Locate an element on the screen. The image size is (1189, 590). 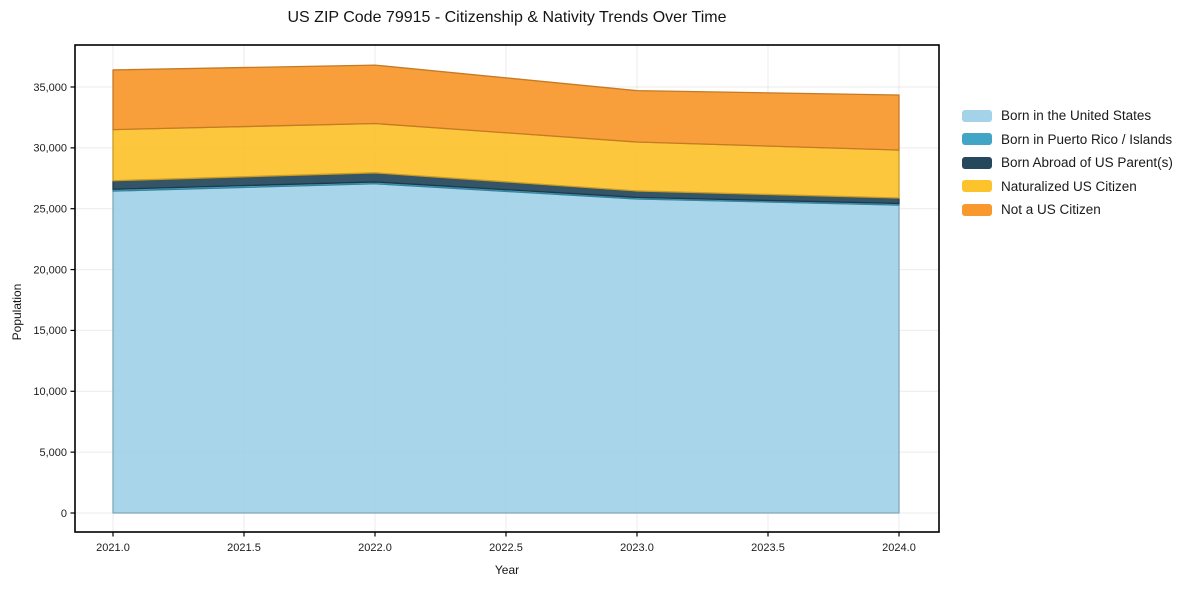
y-tick-label: 0 is located at coordinates (64, 514).